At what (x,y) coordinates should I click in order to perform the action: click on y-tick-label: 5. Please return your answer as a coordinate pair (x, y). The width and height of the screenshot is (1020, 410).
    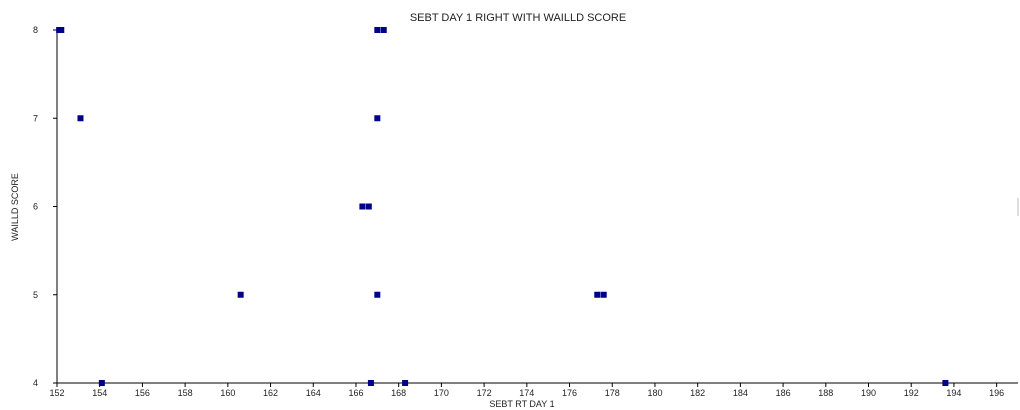
    Looking at the image, I should click on (35, 295).